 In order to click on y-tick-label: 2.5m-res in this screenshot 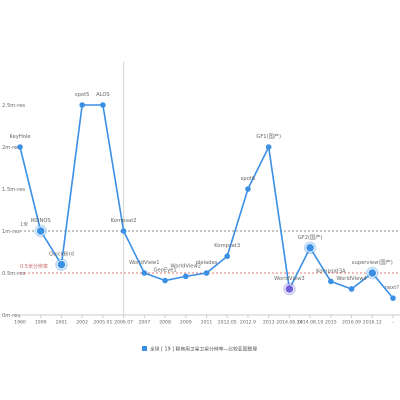, I will do `click(13, 106)`.